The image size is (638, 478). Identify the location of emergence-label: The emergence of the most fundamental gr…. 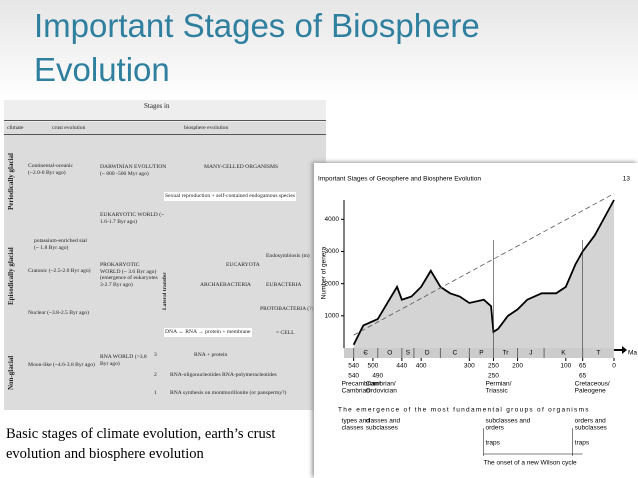
(464, 410).